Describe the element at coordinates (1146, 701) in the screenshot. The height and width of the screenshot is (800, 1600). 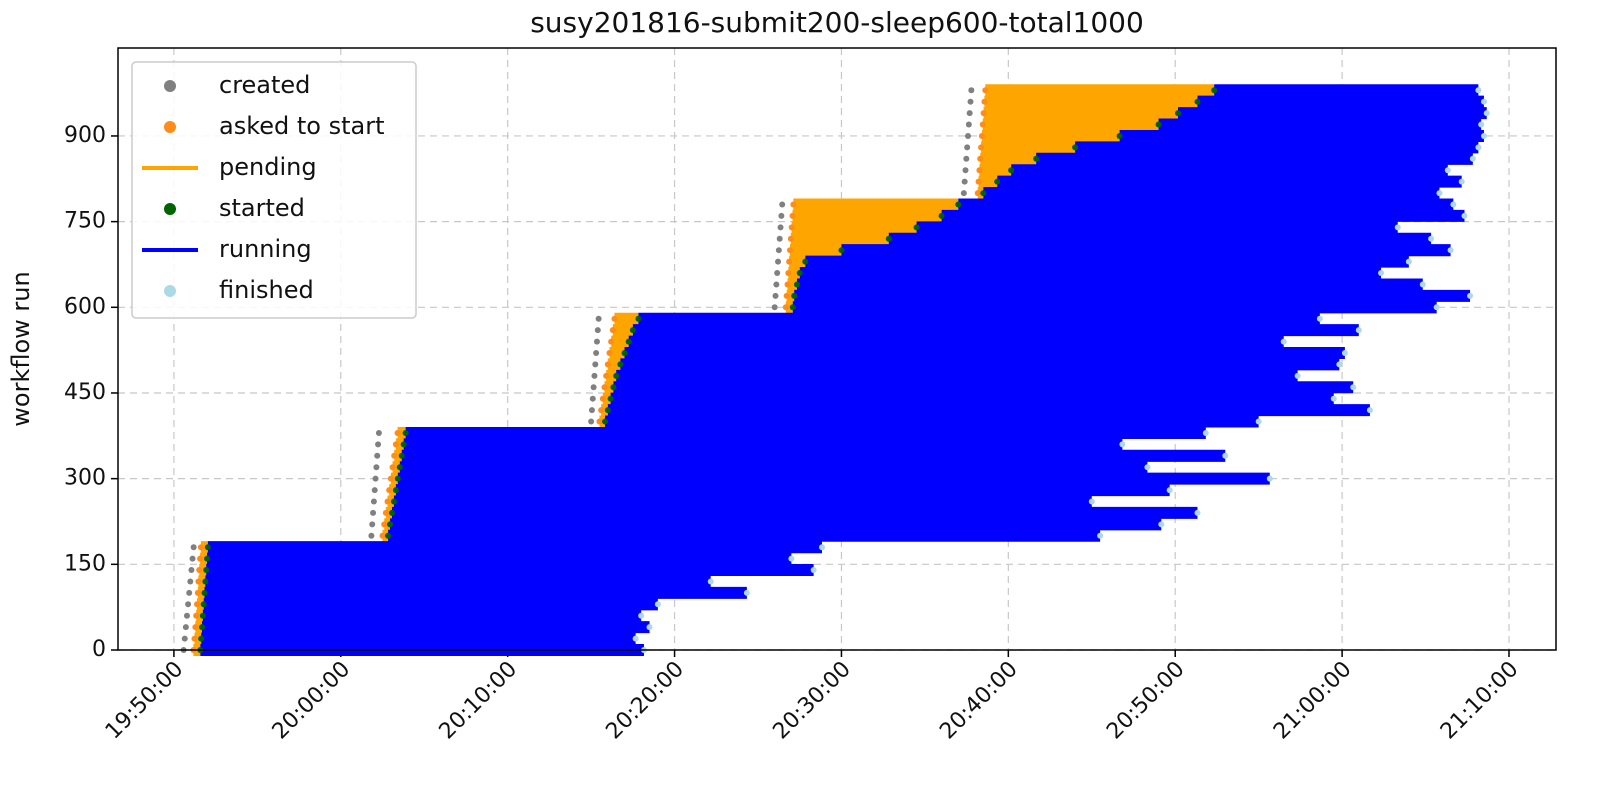
I see `x-tick-label: 20:50:00` at that location.